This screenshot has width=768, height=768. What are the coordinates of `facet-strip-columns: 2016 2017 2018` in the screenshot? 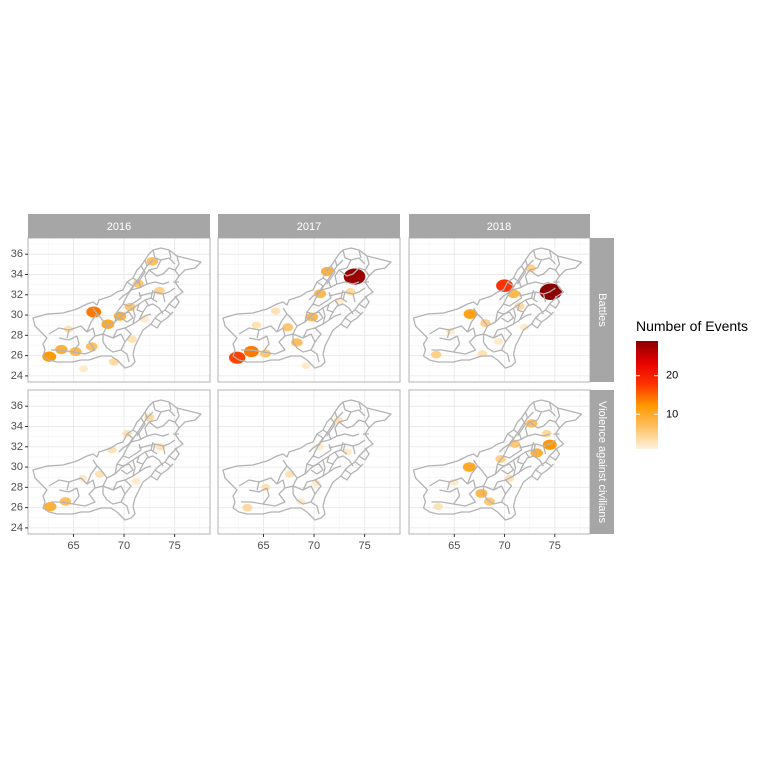 It's located at (309, 226).